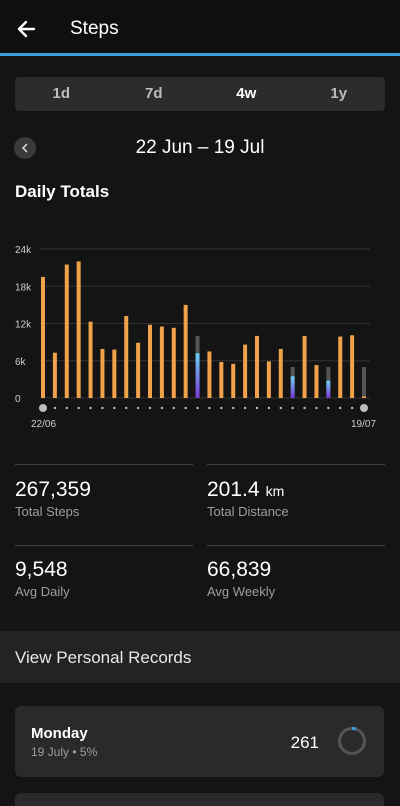 This screenshot has height=806, width=400. I want to click on total-steps-label: Total Steps, so click(47, 511).